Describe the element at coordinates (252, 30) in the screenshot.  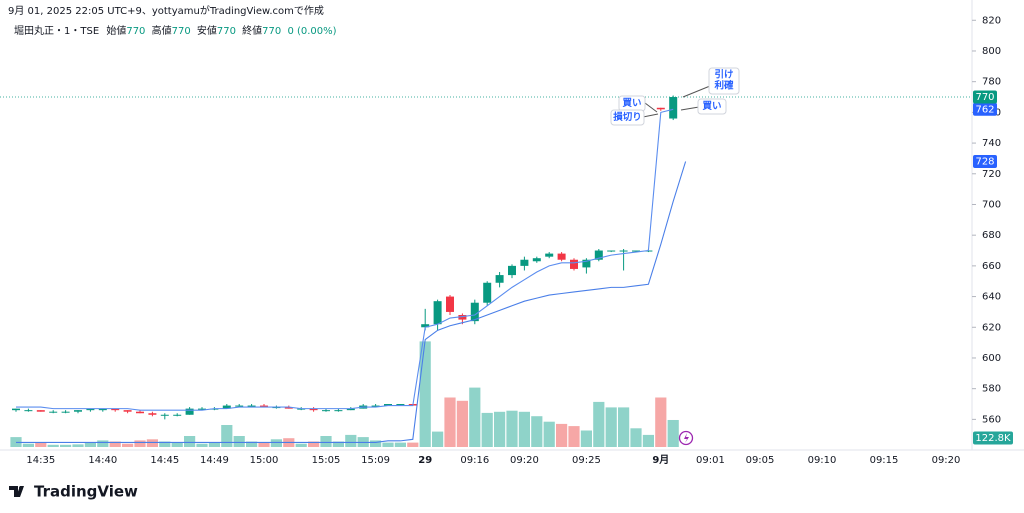
I see `ohlc-label: 終値` at that location.